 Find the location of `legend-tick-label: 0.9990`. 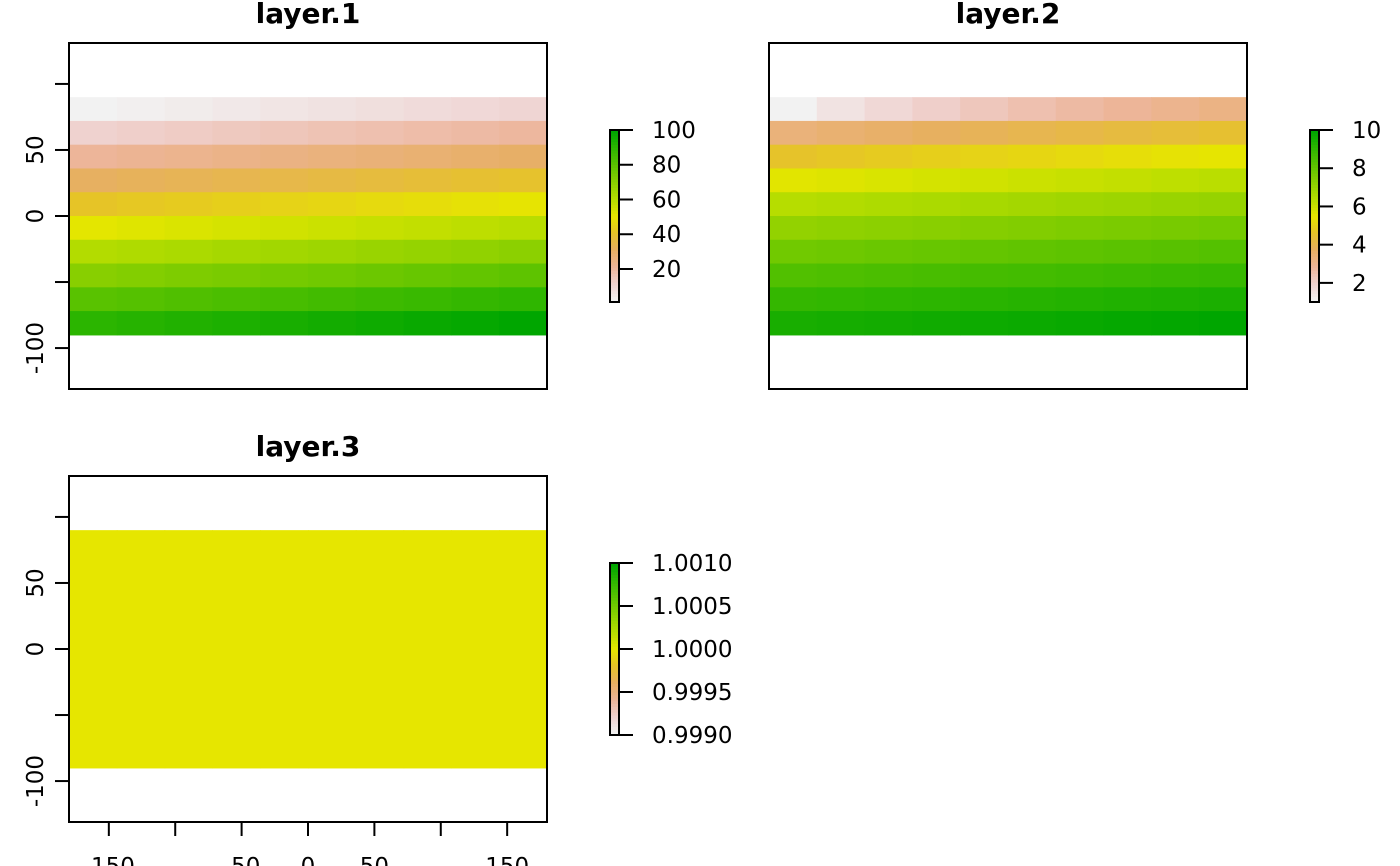

legend-tick-label: 0.9990 is located at coordinates (692, 736).